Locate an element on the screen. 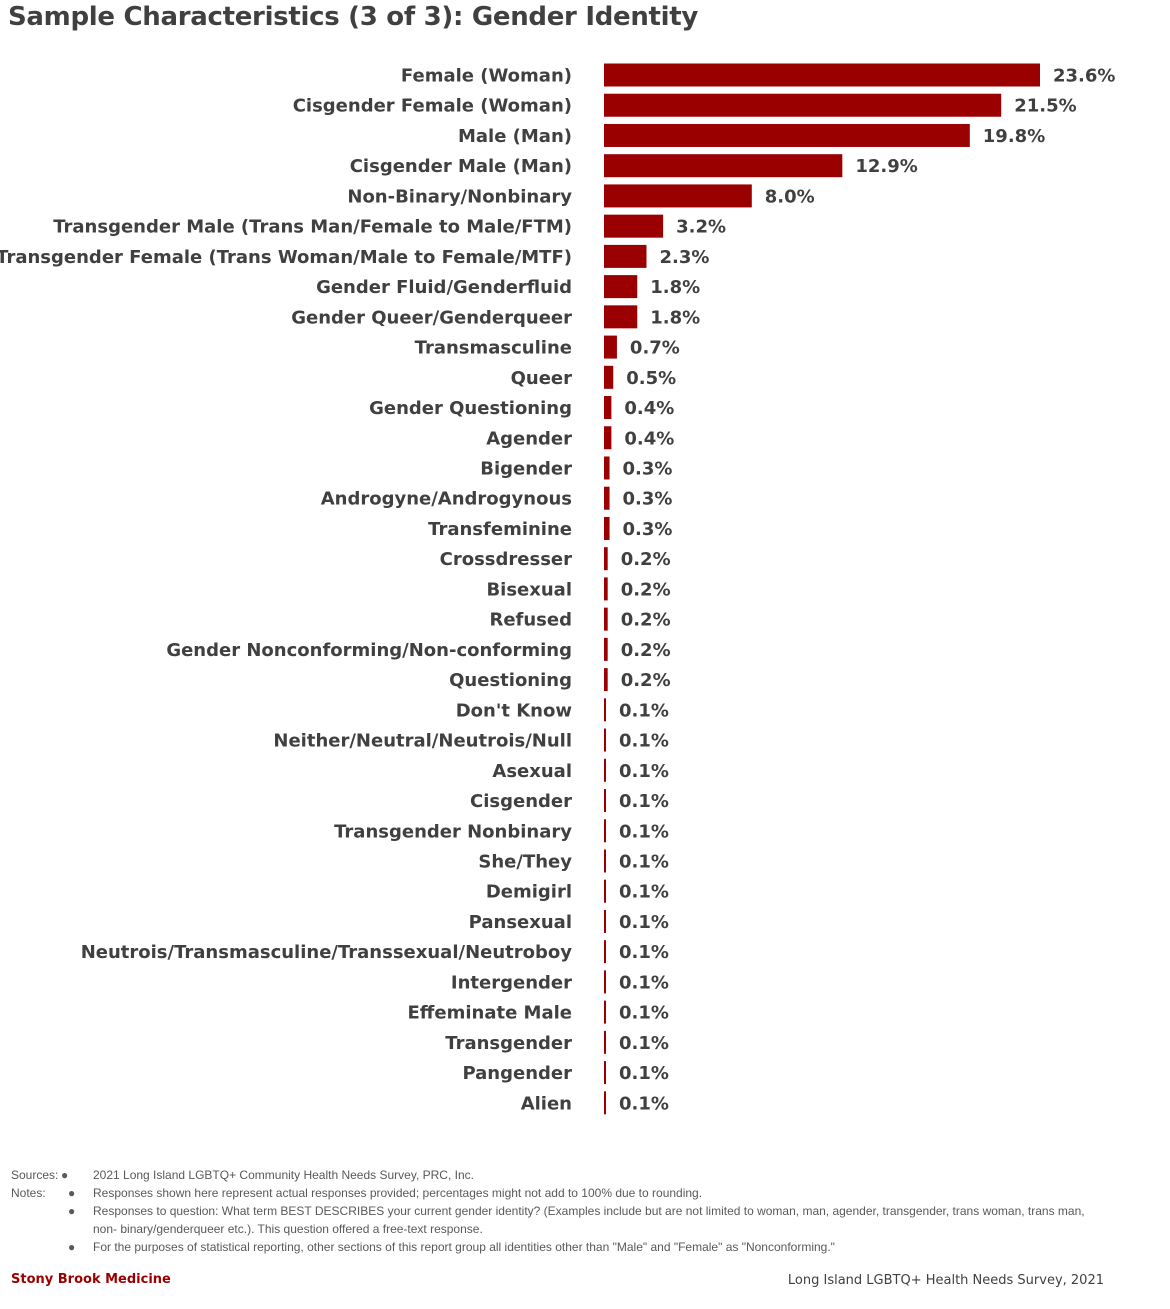 This screenshot has height=1309, width=1170. category-label: Non-Binary/Nonbinary is located at coordinates (459, 196).